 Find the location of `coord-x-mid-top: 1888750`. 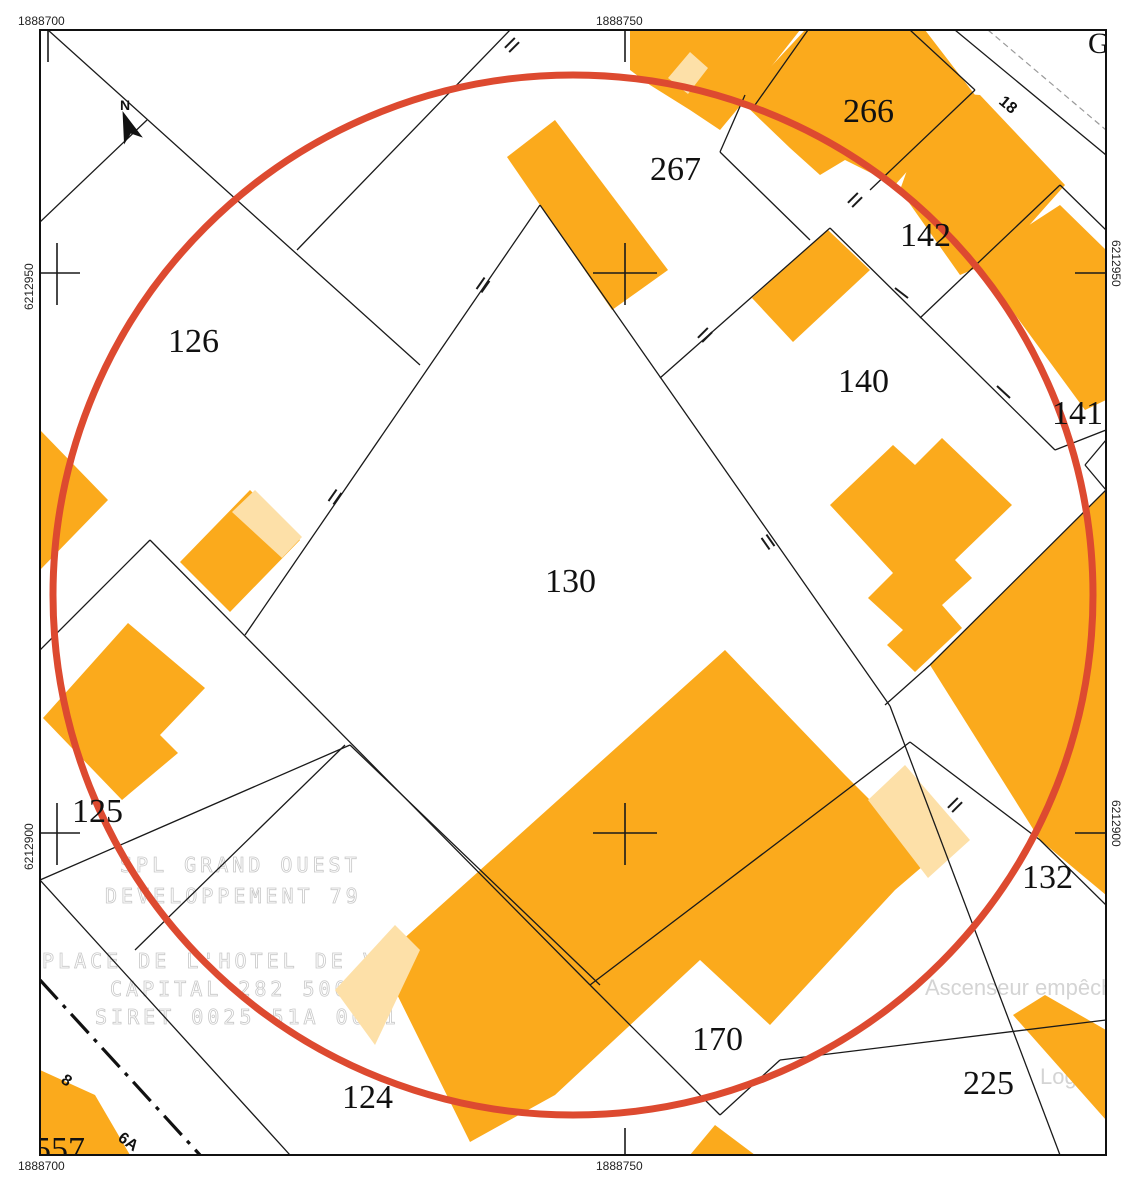

coord-x-mid-top: 1888750 is located at coordinates (619, 21).